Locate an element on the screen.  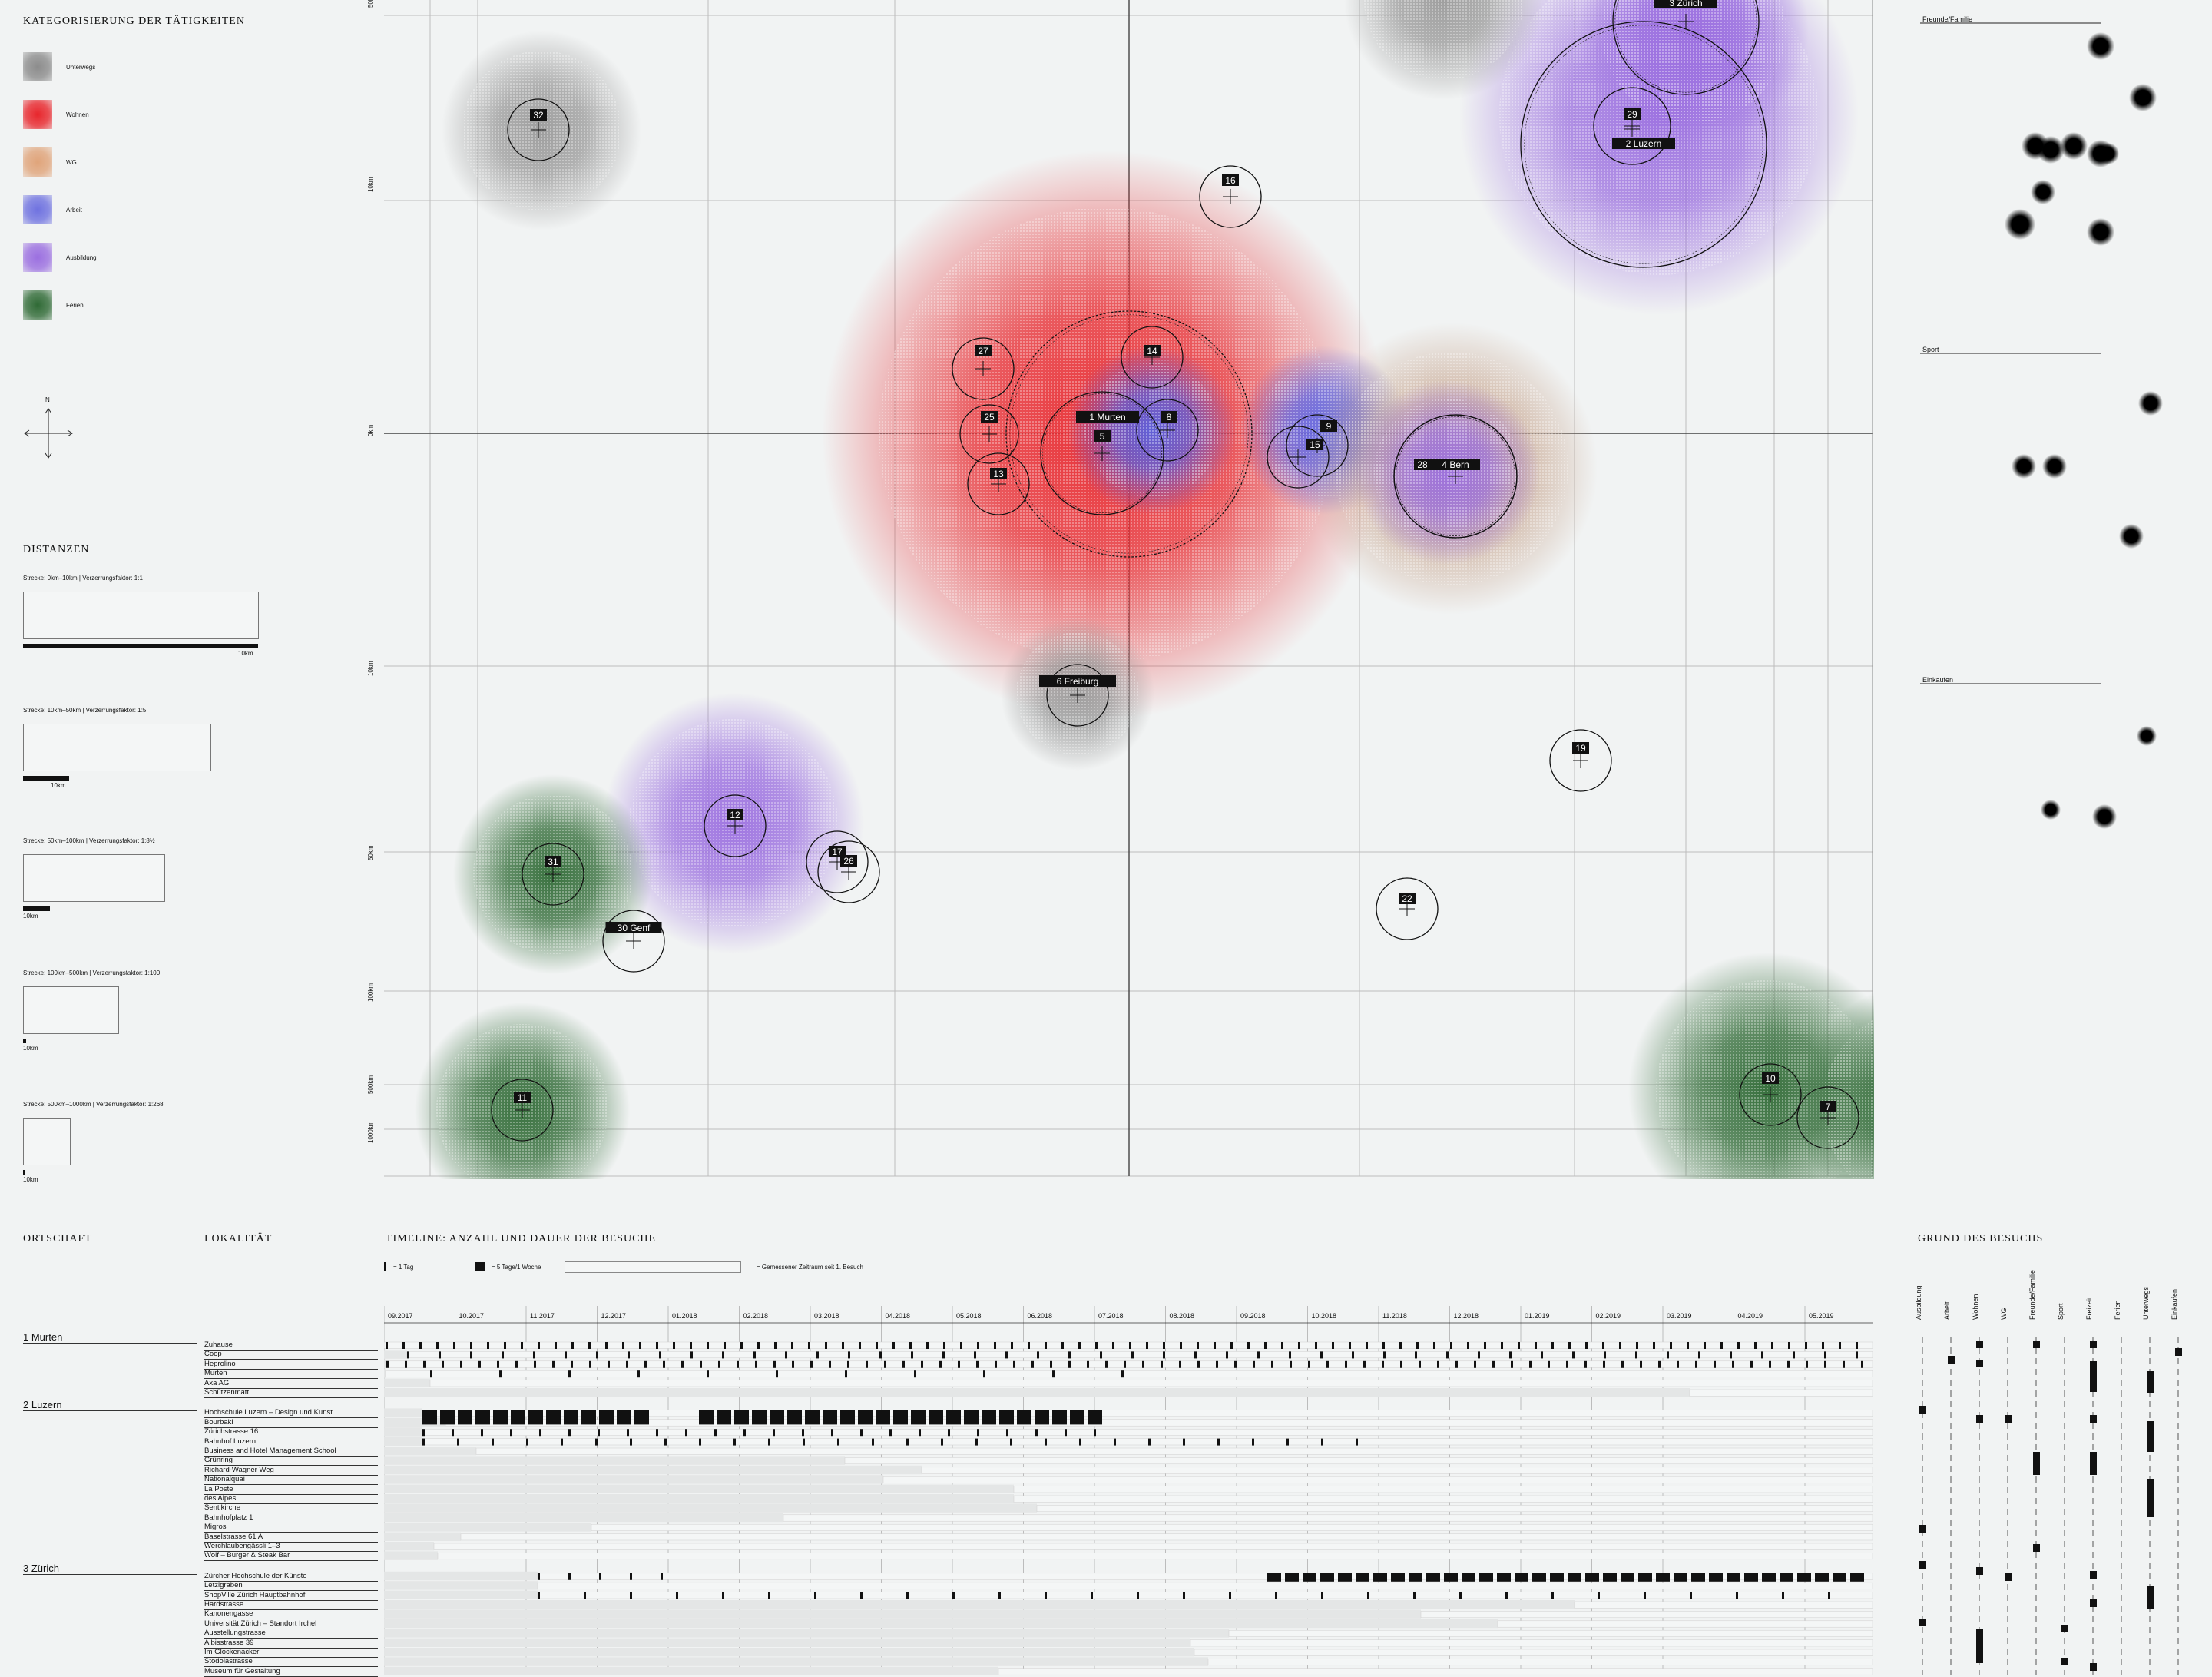
location-row: Nationalquai is located at coordinates (291, 1480).